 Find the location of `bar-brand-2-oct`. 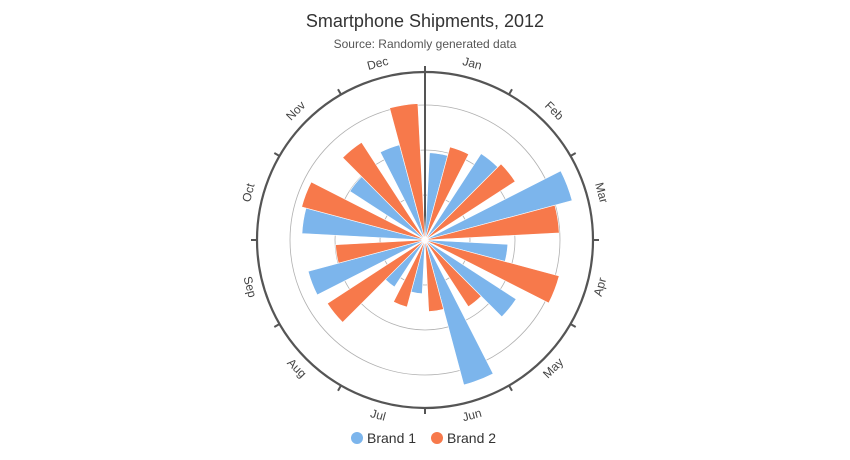

bar-brand-2-oct is located at coordinates (363, 211).